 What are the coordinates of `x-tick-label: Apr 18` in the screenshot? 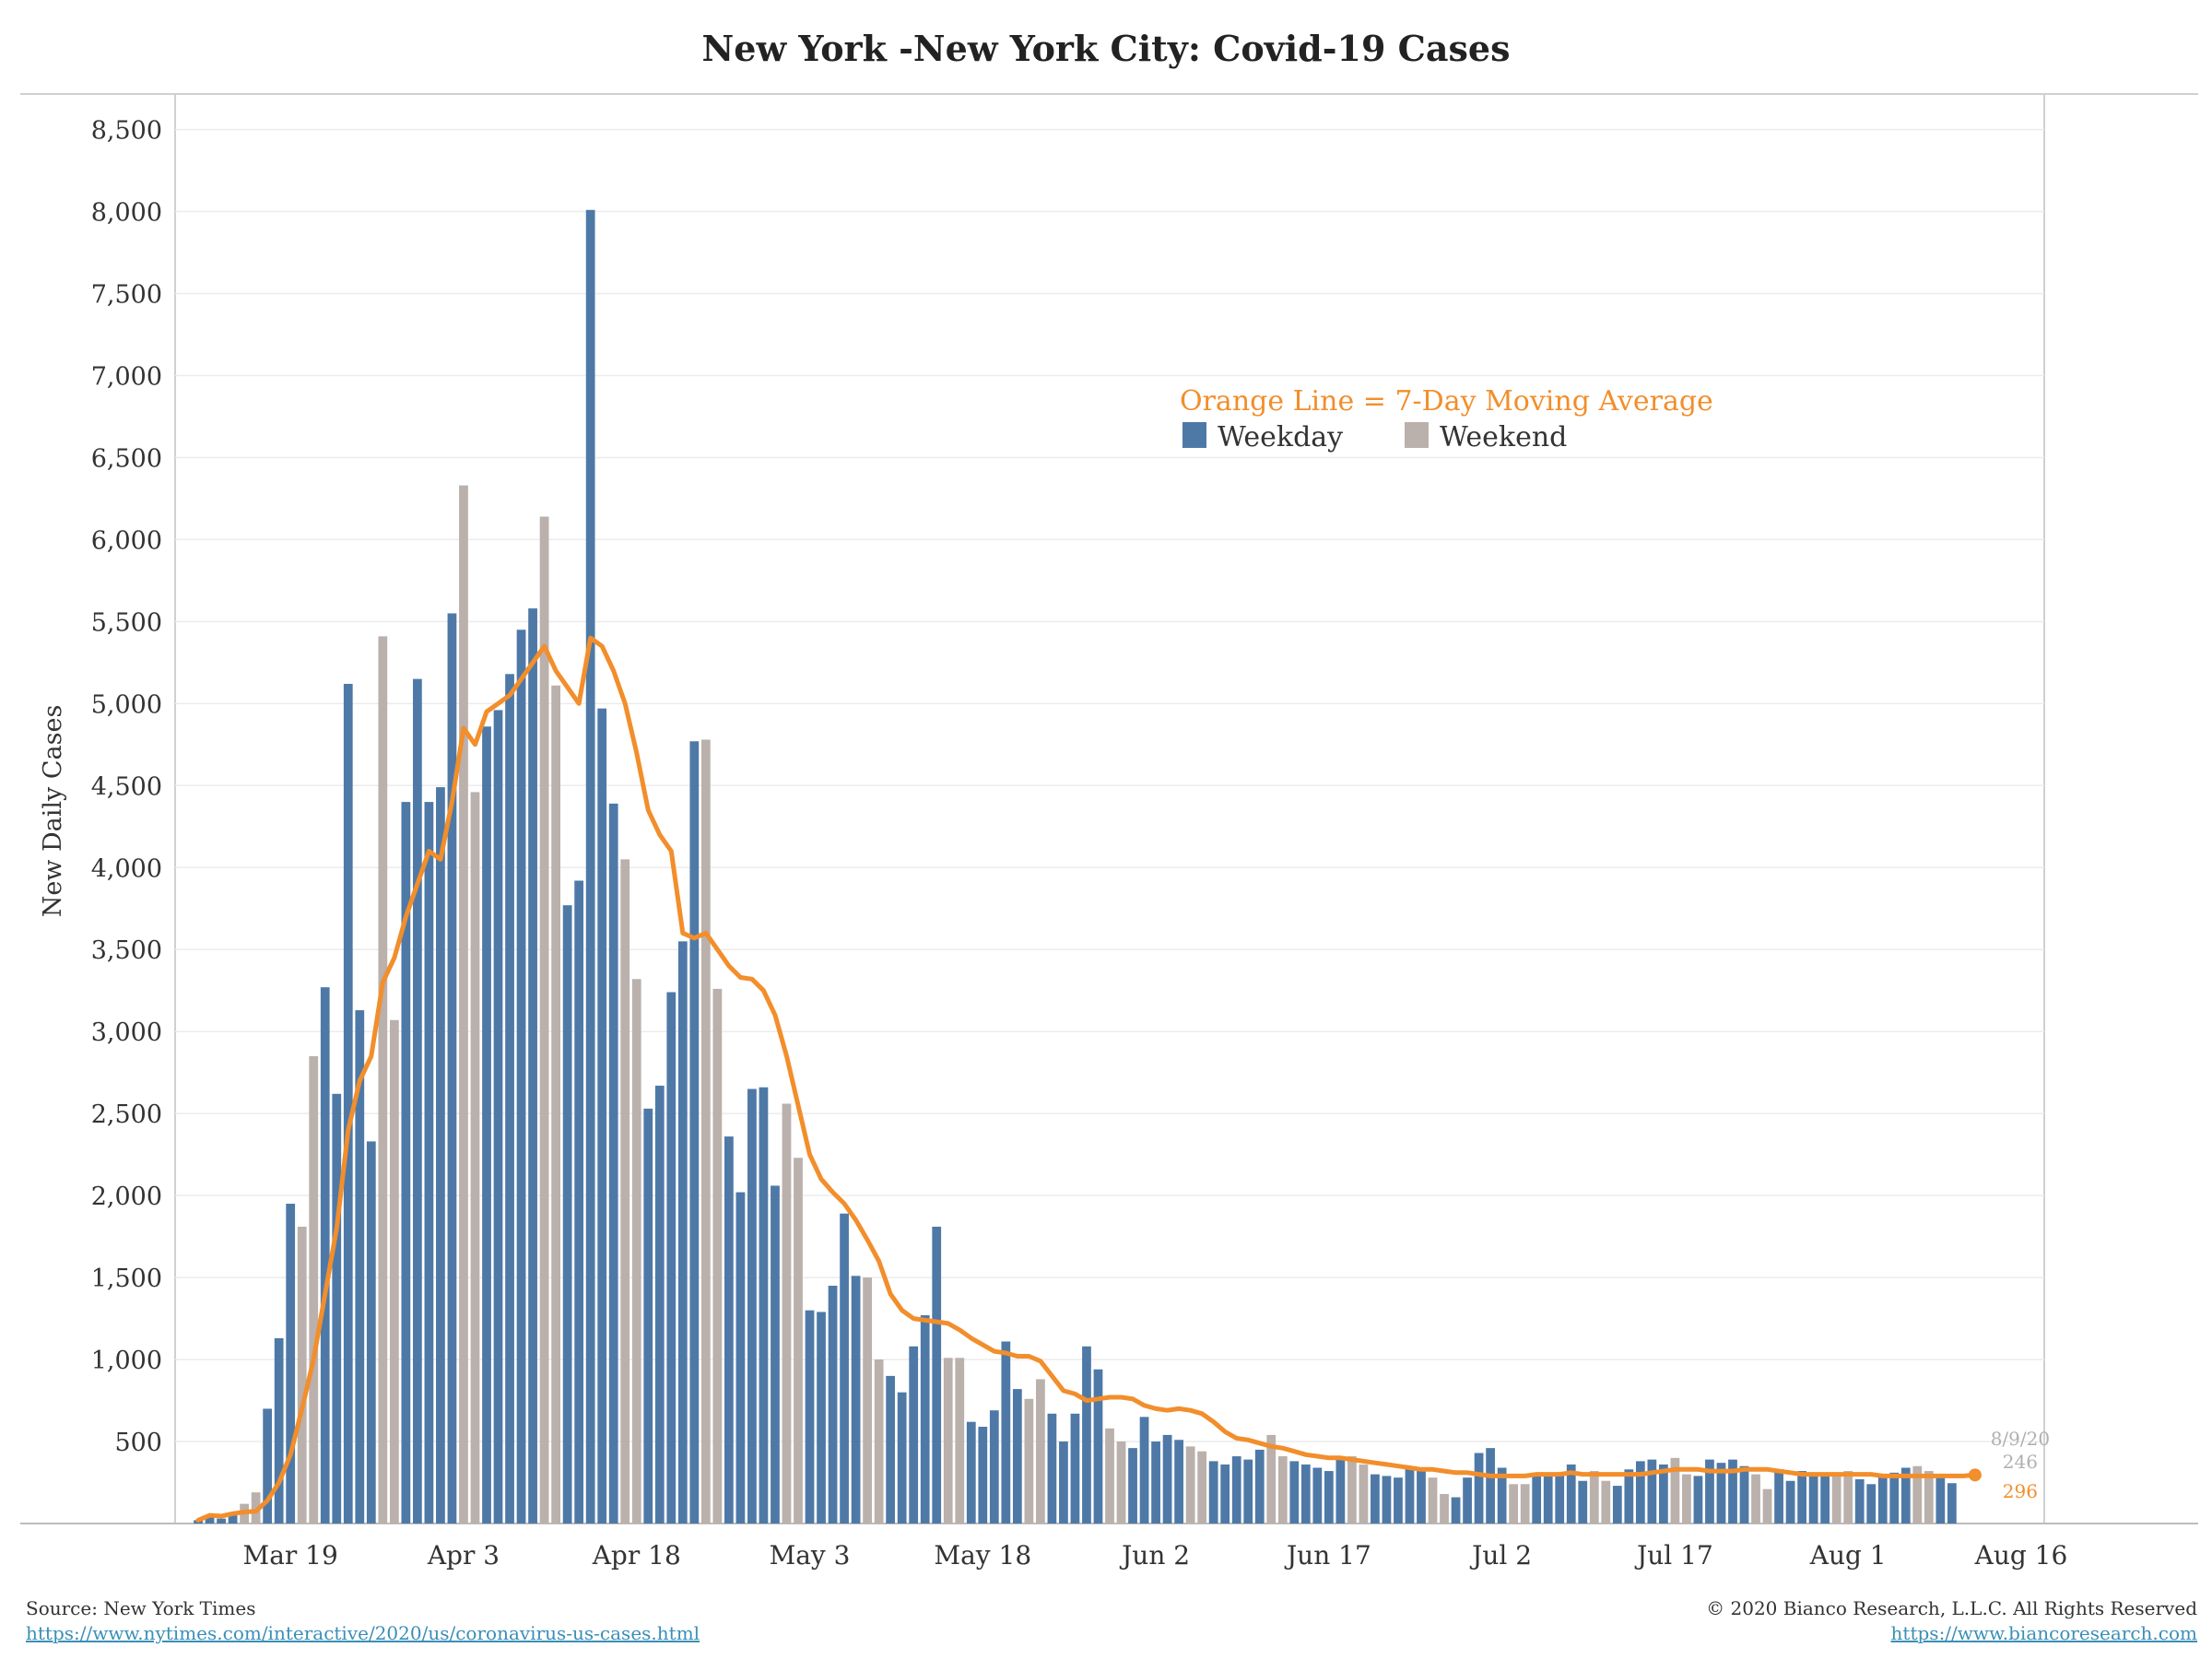 It's located at (636, 1555).